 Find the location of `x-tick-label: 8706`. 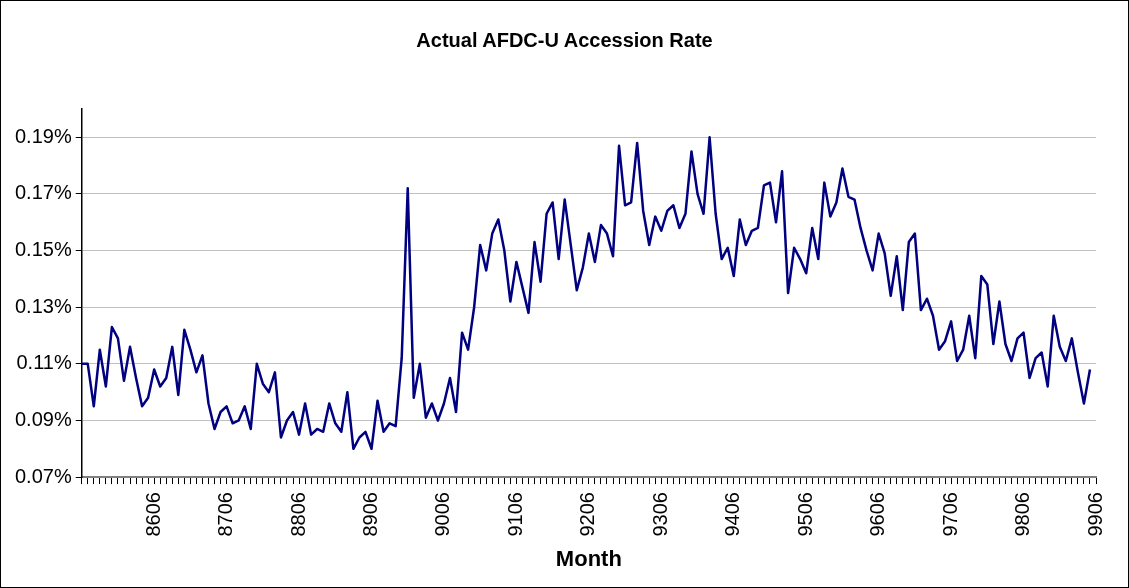

x-tick-label: 8706 is located at coordinates (225, 514).